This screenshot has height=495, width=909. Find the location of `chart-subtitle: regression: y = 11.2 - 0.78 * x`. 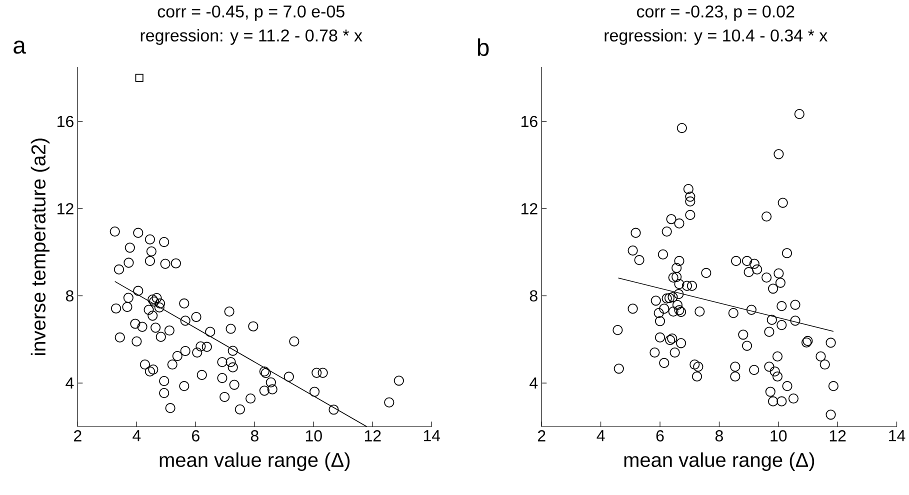

chart-subtitle: regression: y = 11.2 - 0.78 * x is located at coordinates (251, 37).